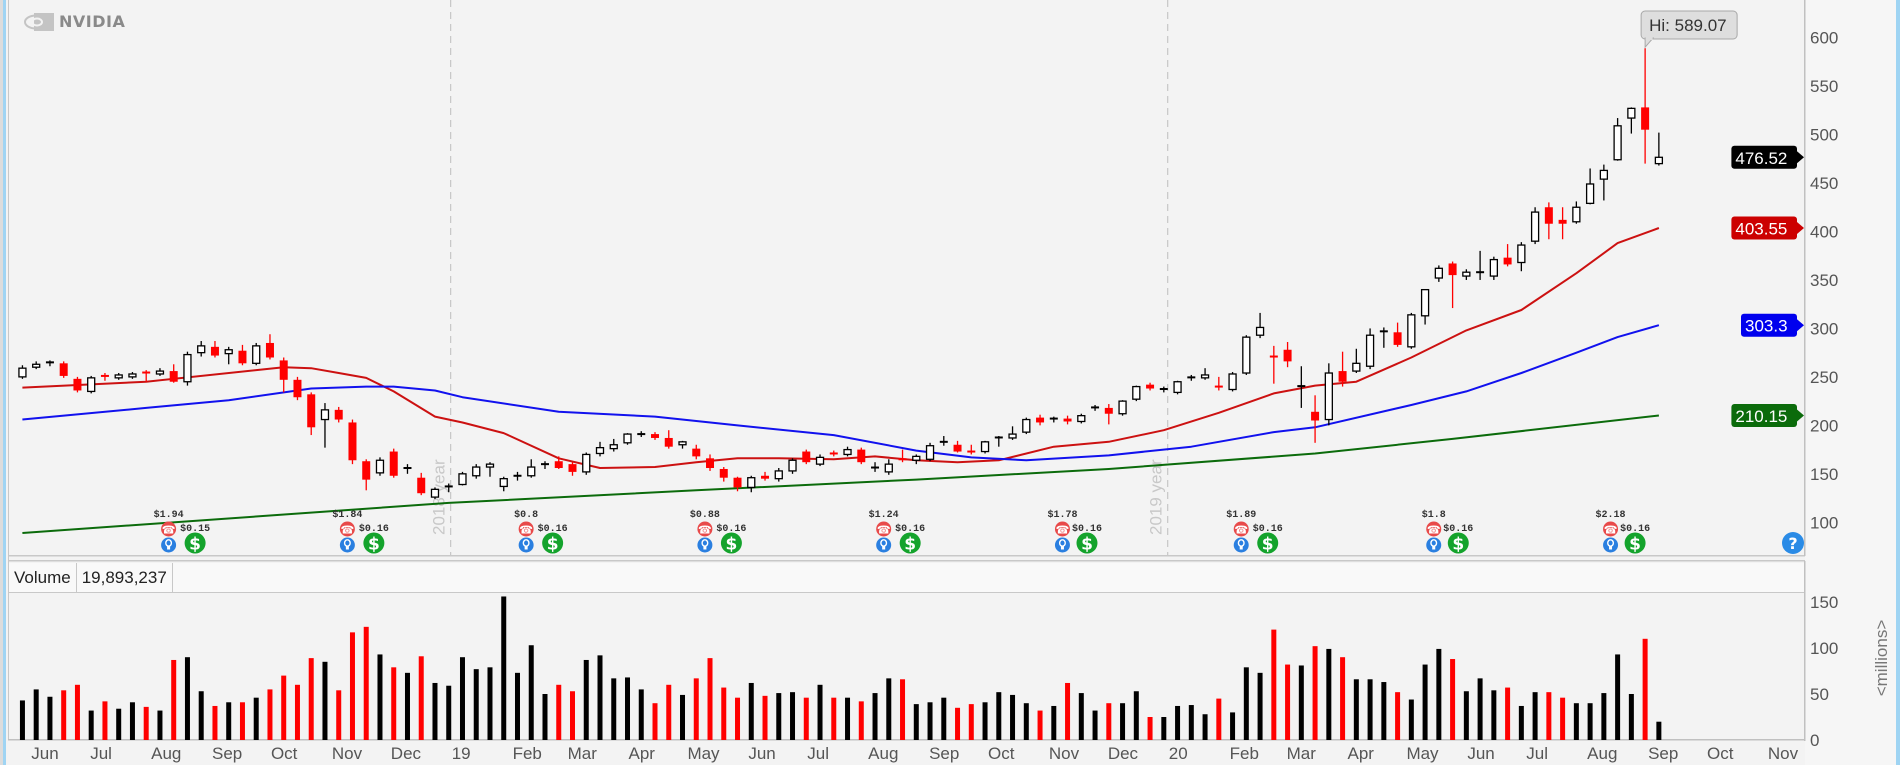 This screenshot has width=1900, height=765. What do you see at coordinates (1156, 497) in the screenshot?
I see `year-label: 2019 year` at bounding box center [1156, 497].